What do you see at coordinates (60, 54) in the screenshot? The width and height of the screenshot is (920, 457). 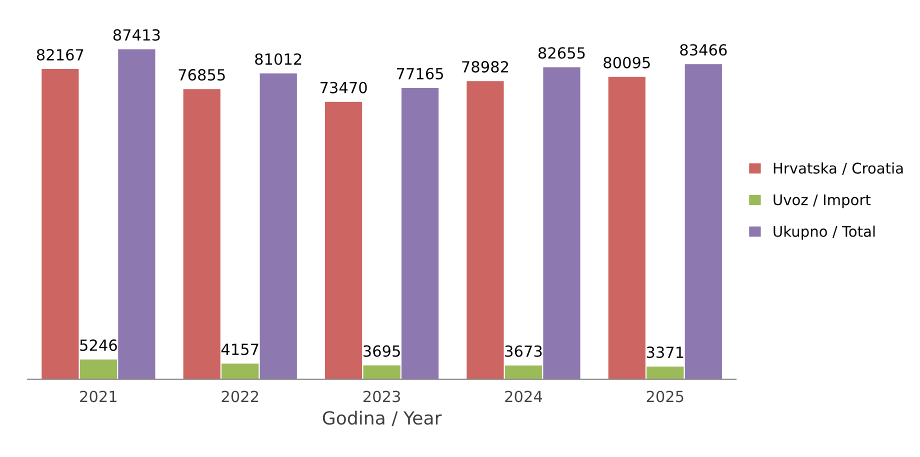 I see `data-label: 82167` at bounding box center [60, 54].